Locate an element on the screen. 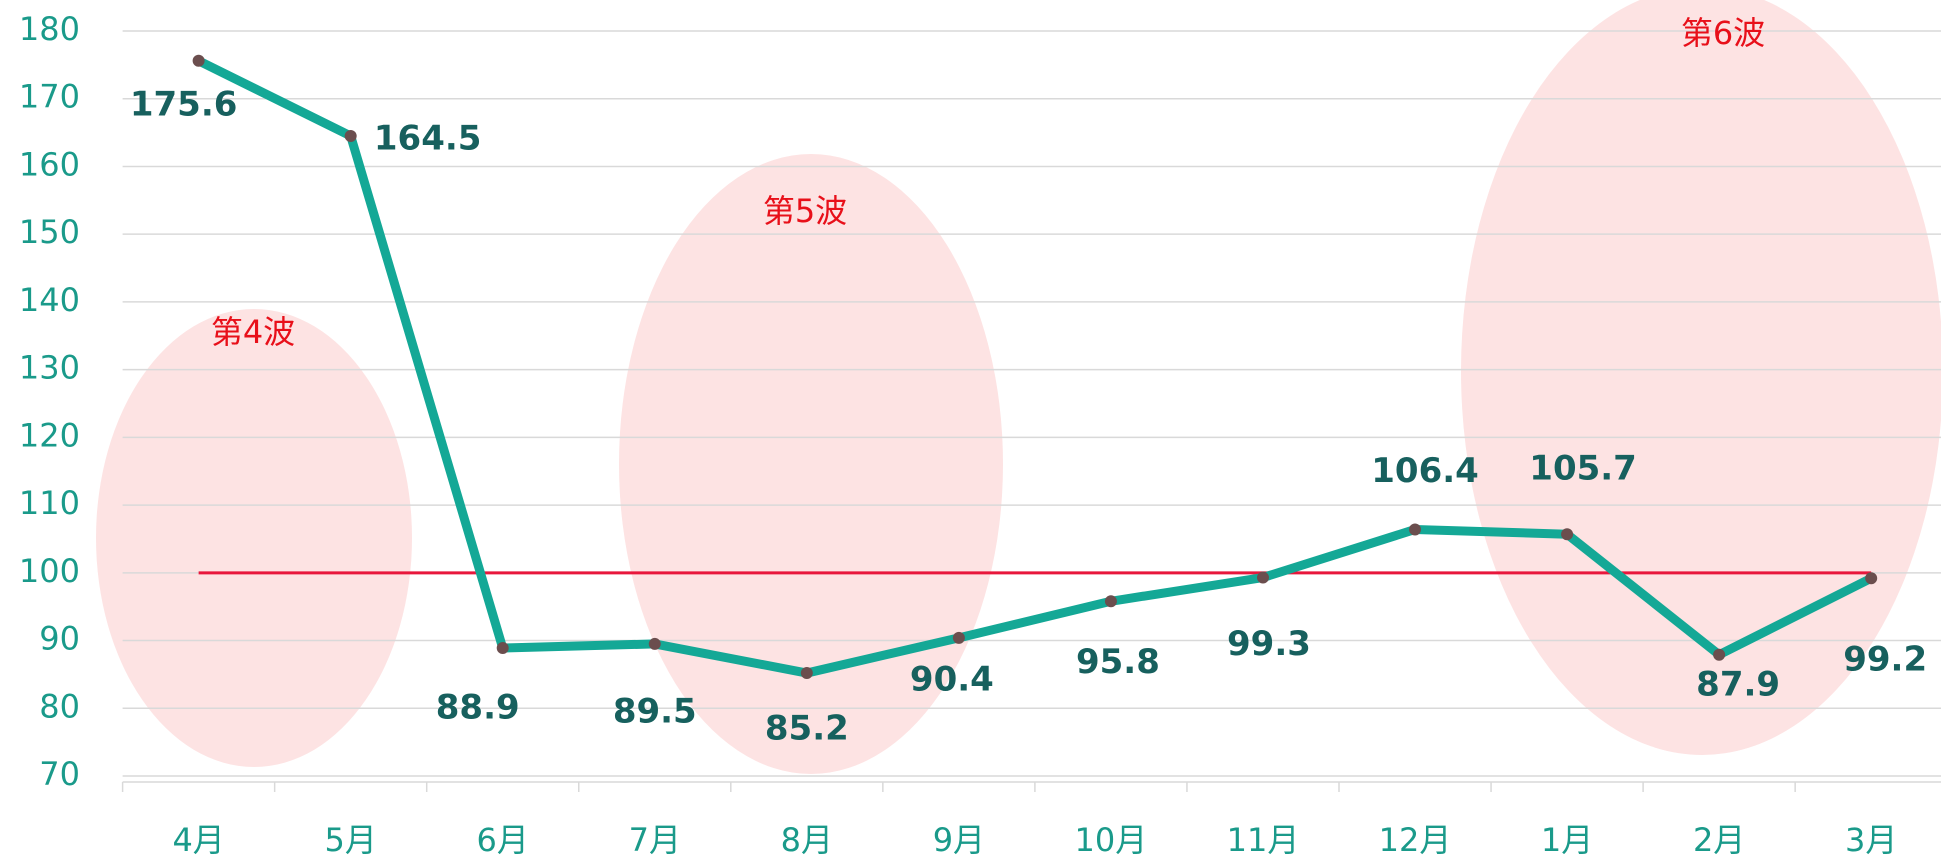 The height and width of the screenshot is (858, 1941). data-label: 89.5 is located at coordinates (655, 711).